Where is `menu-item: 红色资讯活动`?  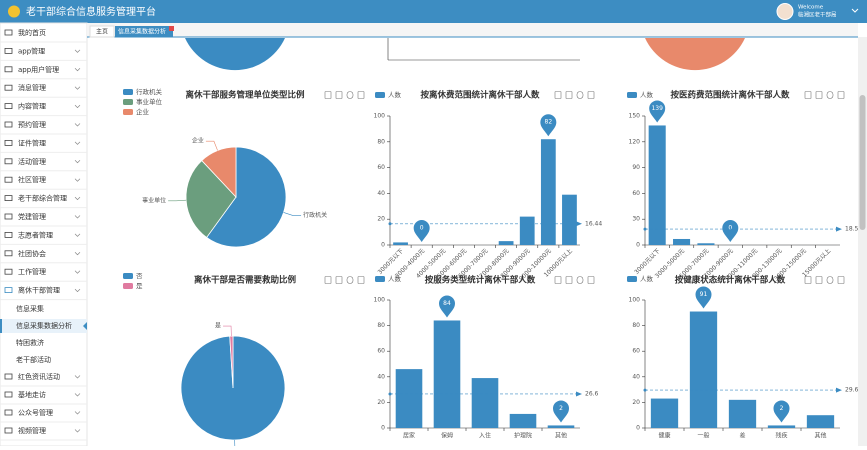
menu-item: 红色资讯活动 is located at coordinates (39, 376).